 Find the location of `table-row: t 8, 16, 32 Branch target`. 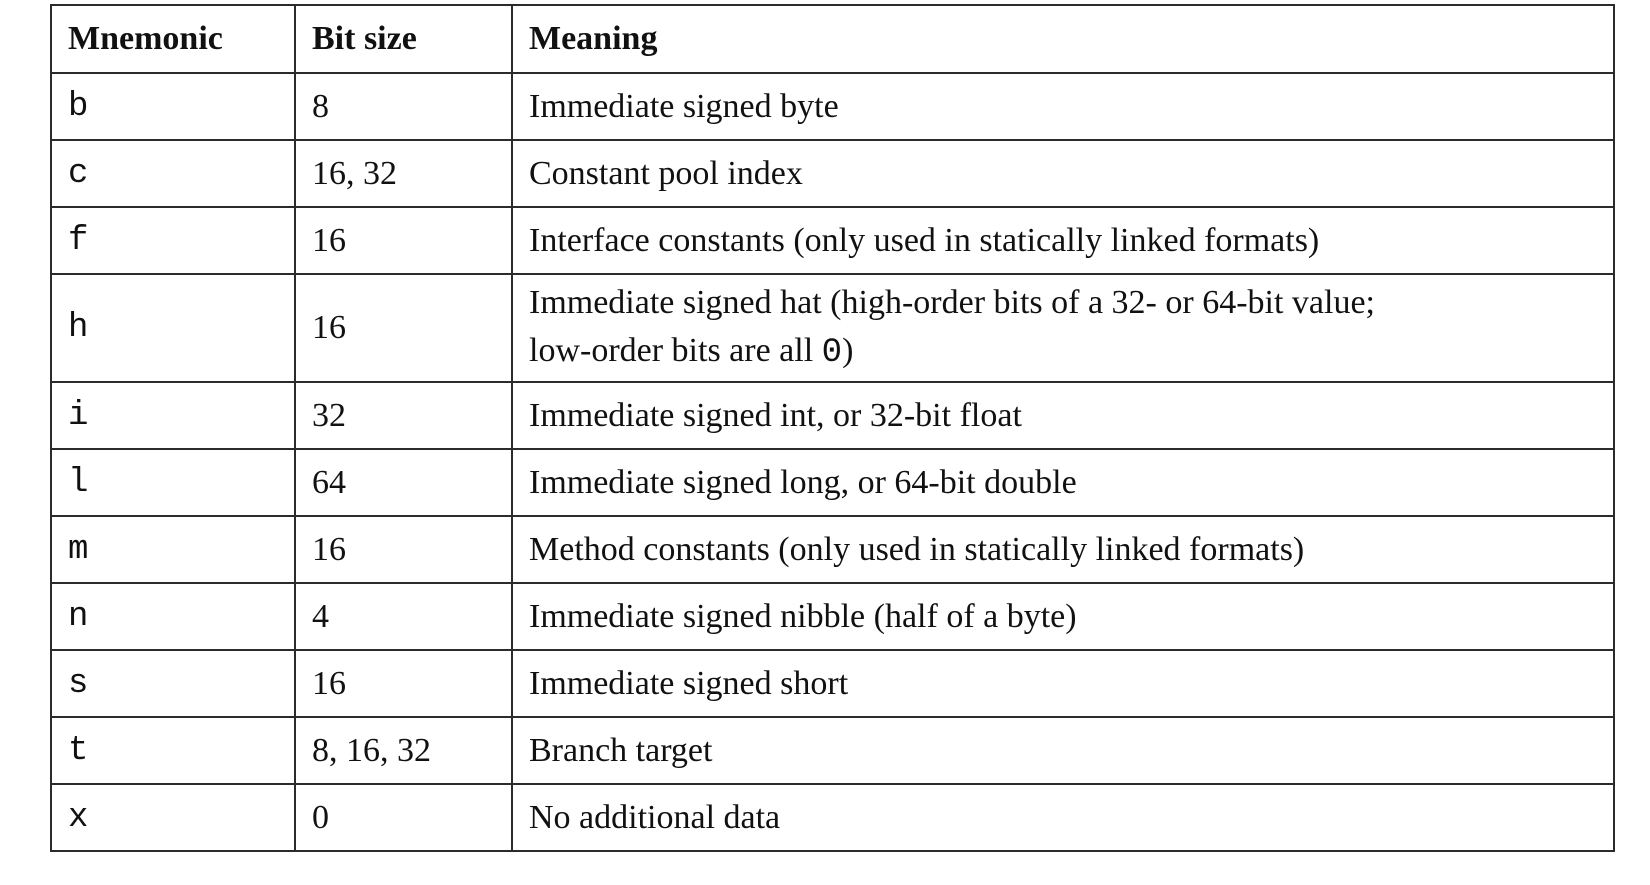

table-row: t 8, 16, 32 Branch target is located at coordinates (832, 750).